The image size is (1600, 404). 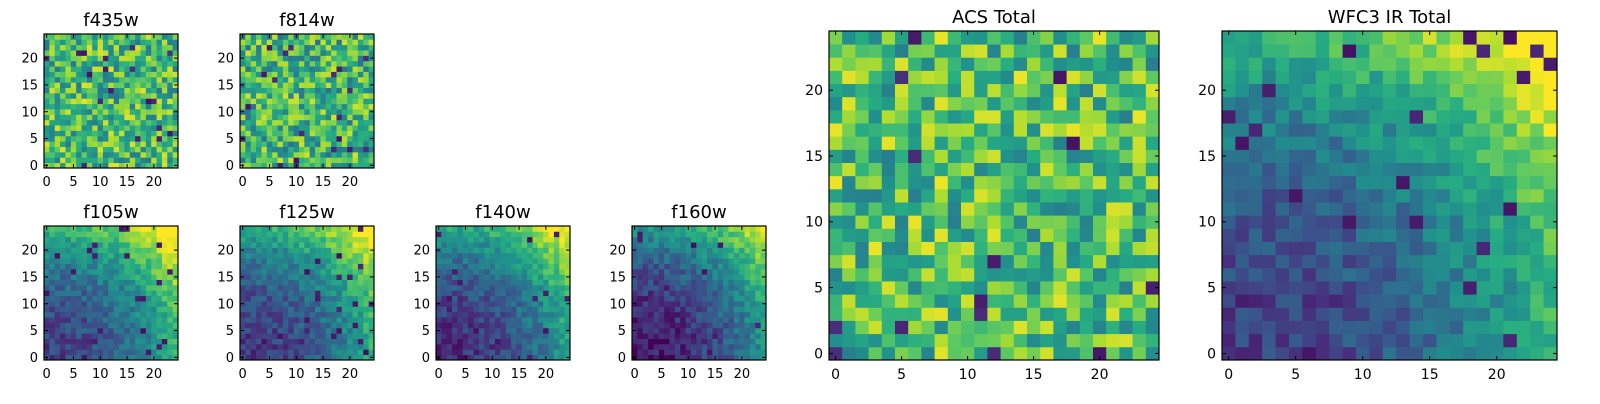 What do you see at coordinates (225, 85) in the screenshot?
I see `y-tick-label: 15` at bounding box center [225, 85].